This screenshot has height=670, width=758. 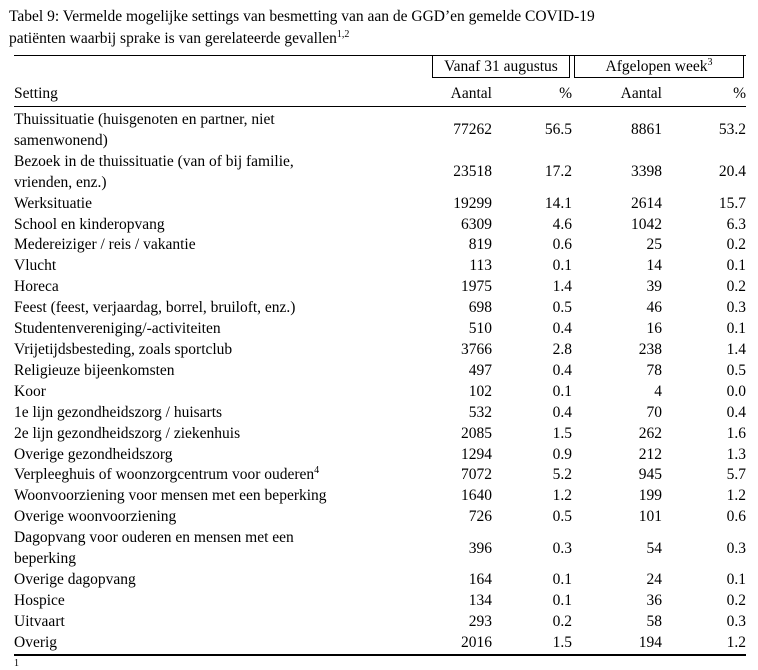 I want to click on setting-text-line2: beperking, so click(x=45, y=559).